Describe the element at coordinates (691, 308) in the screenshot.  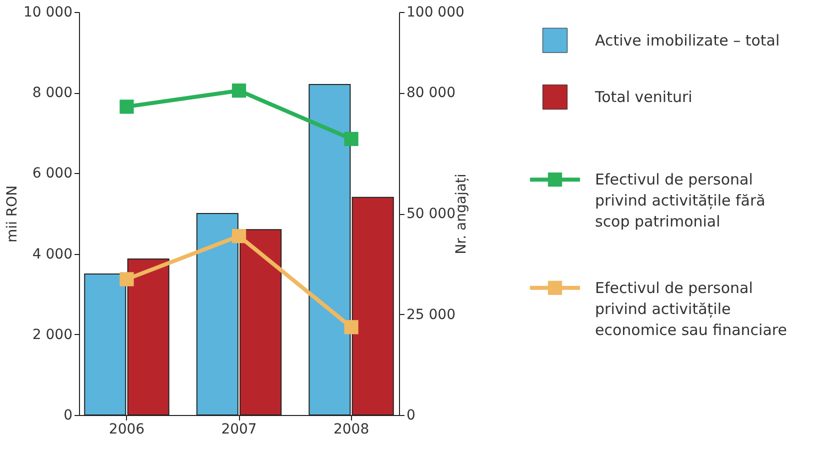
I see `legend-label: Efectivul de personal privind activitățile economice sau financiare` at that location.